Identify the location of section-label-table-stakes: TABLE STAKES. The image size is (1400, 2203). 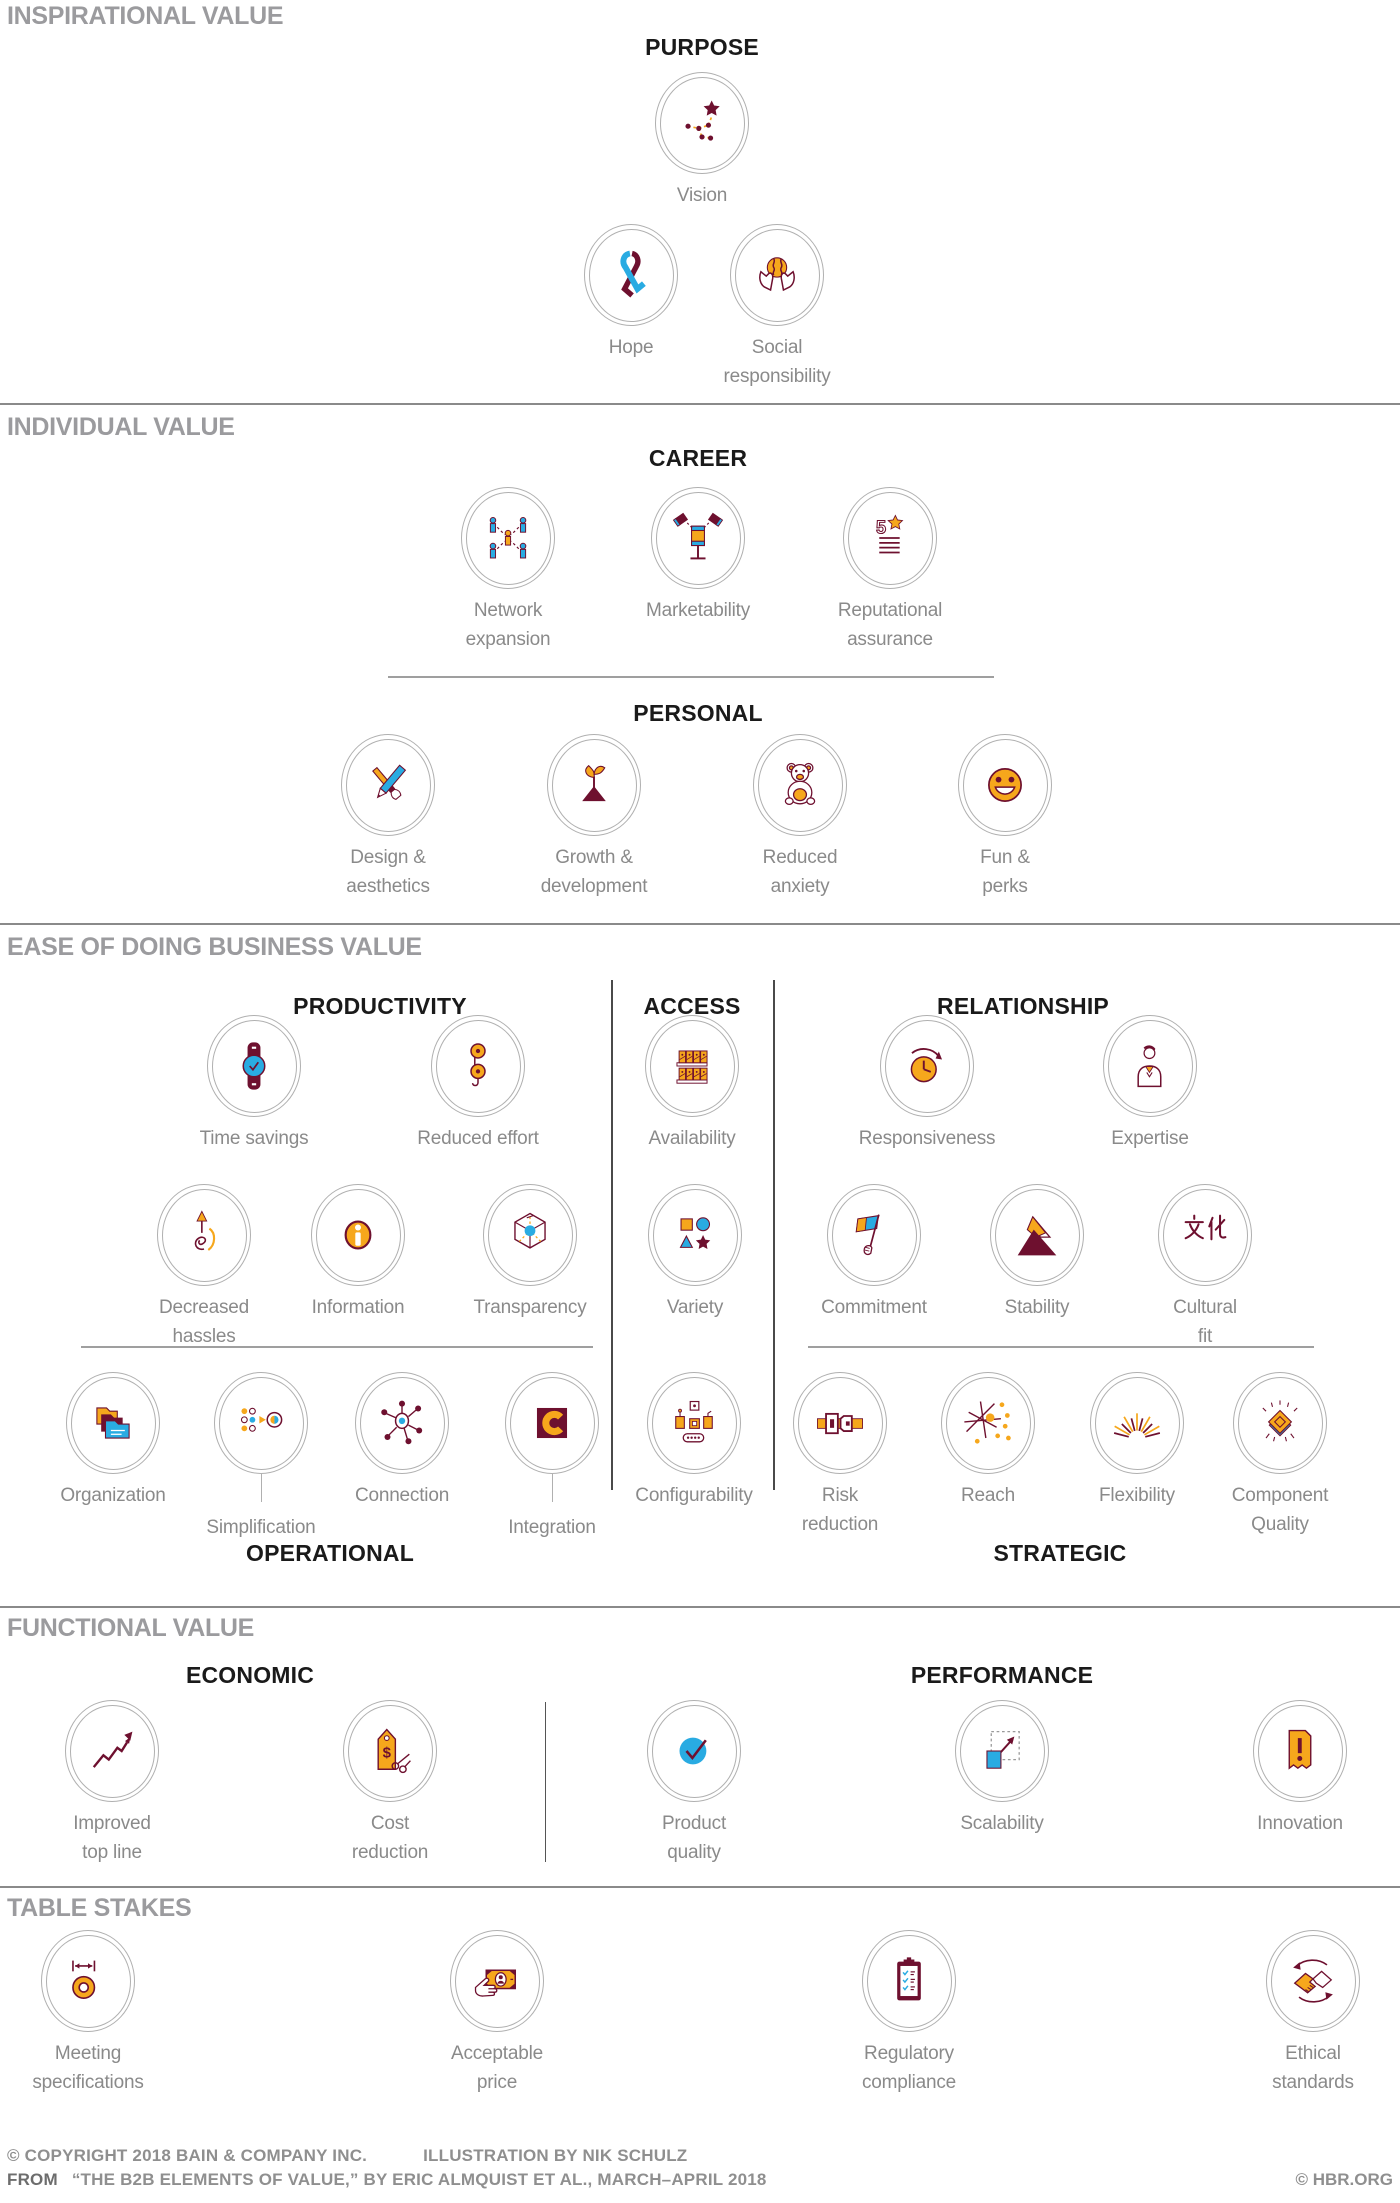
(99, 1908).